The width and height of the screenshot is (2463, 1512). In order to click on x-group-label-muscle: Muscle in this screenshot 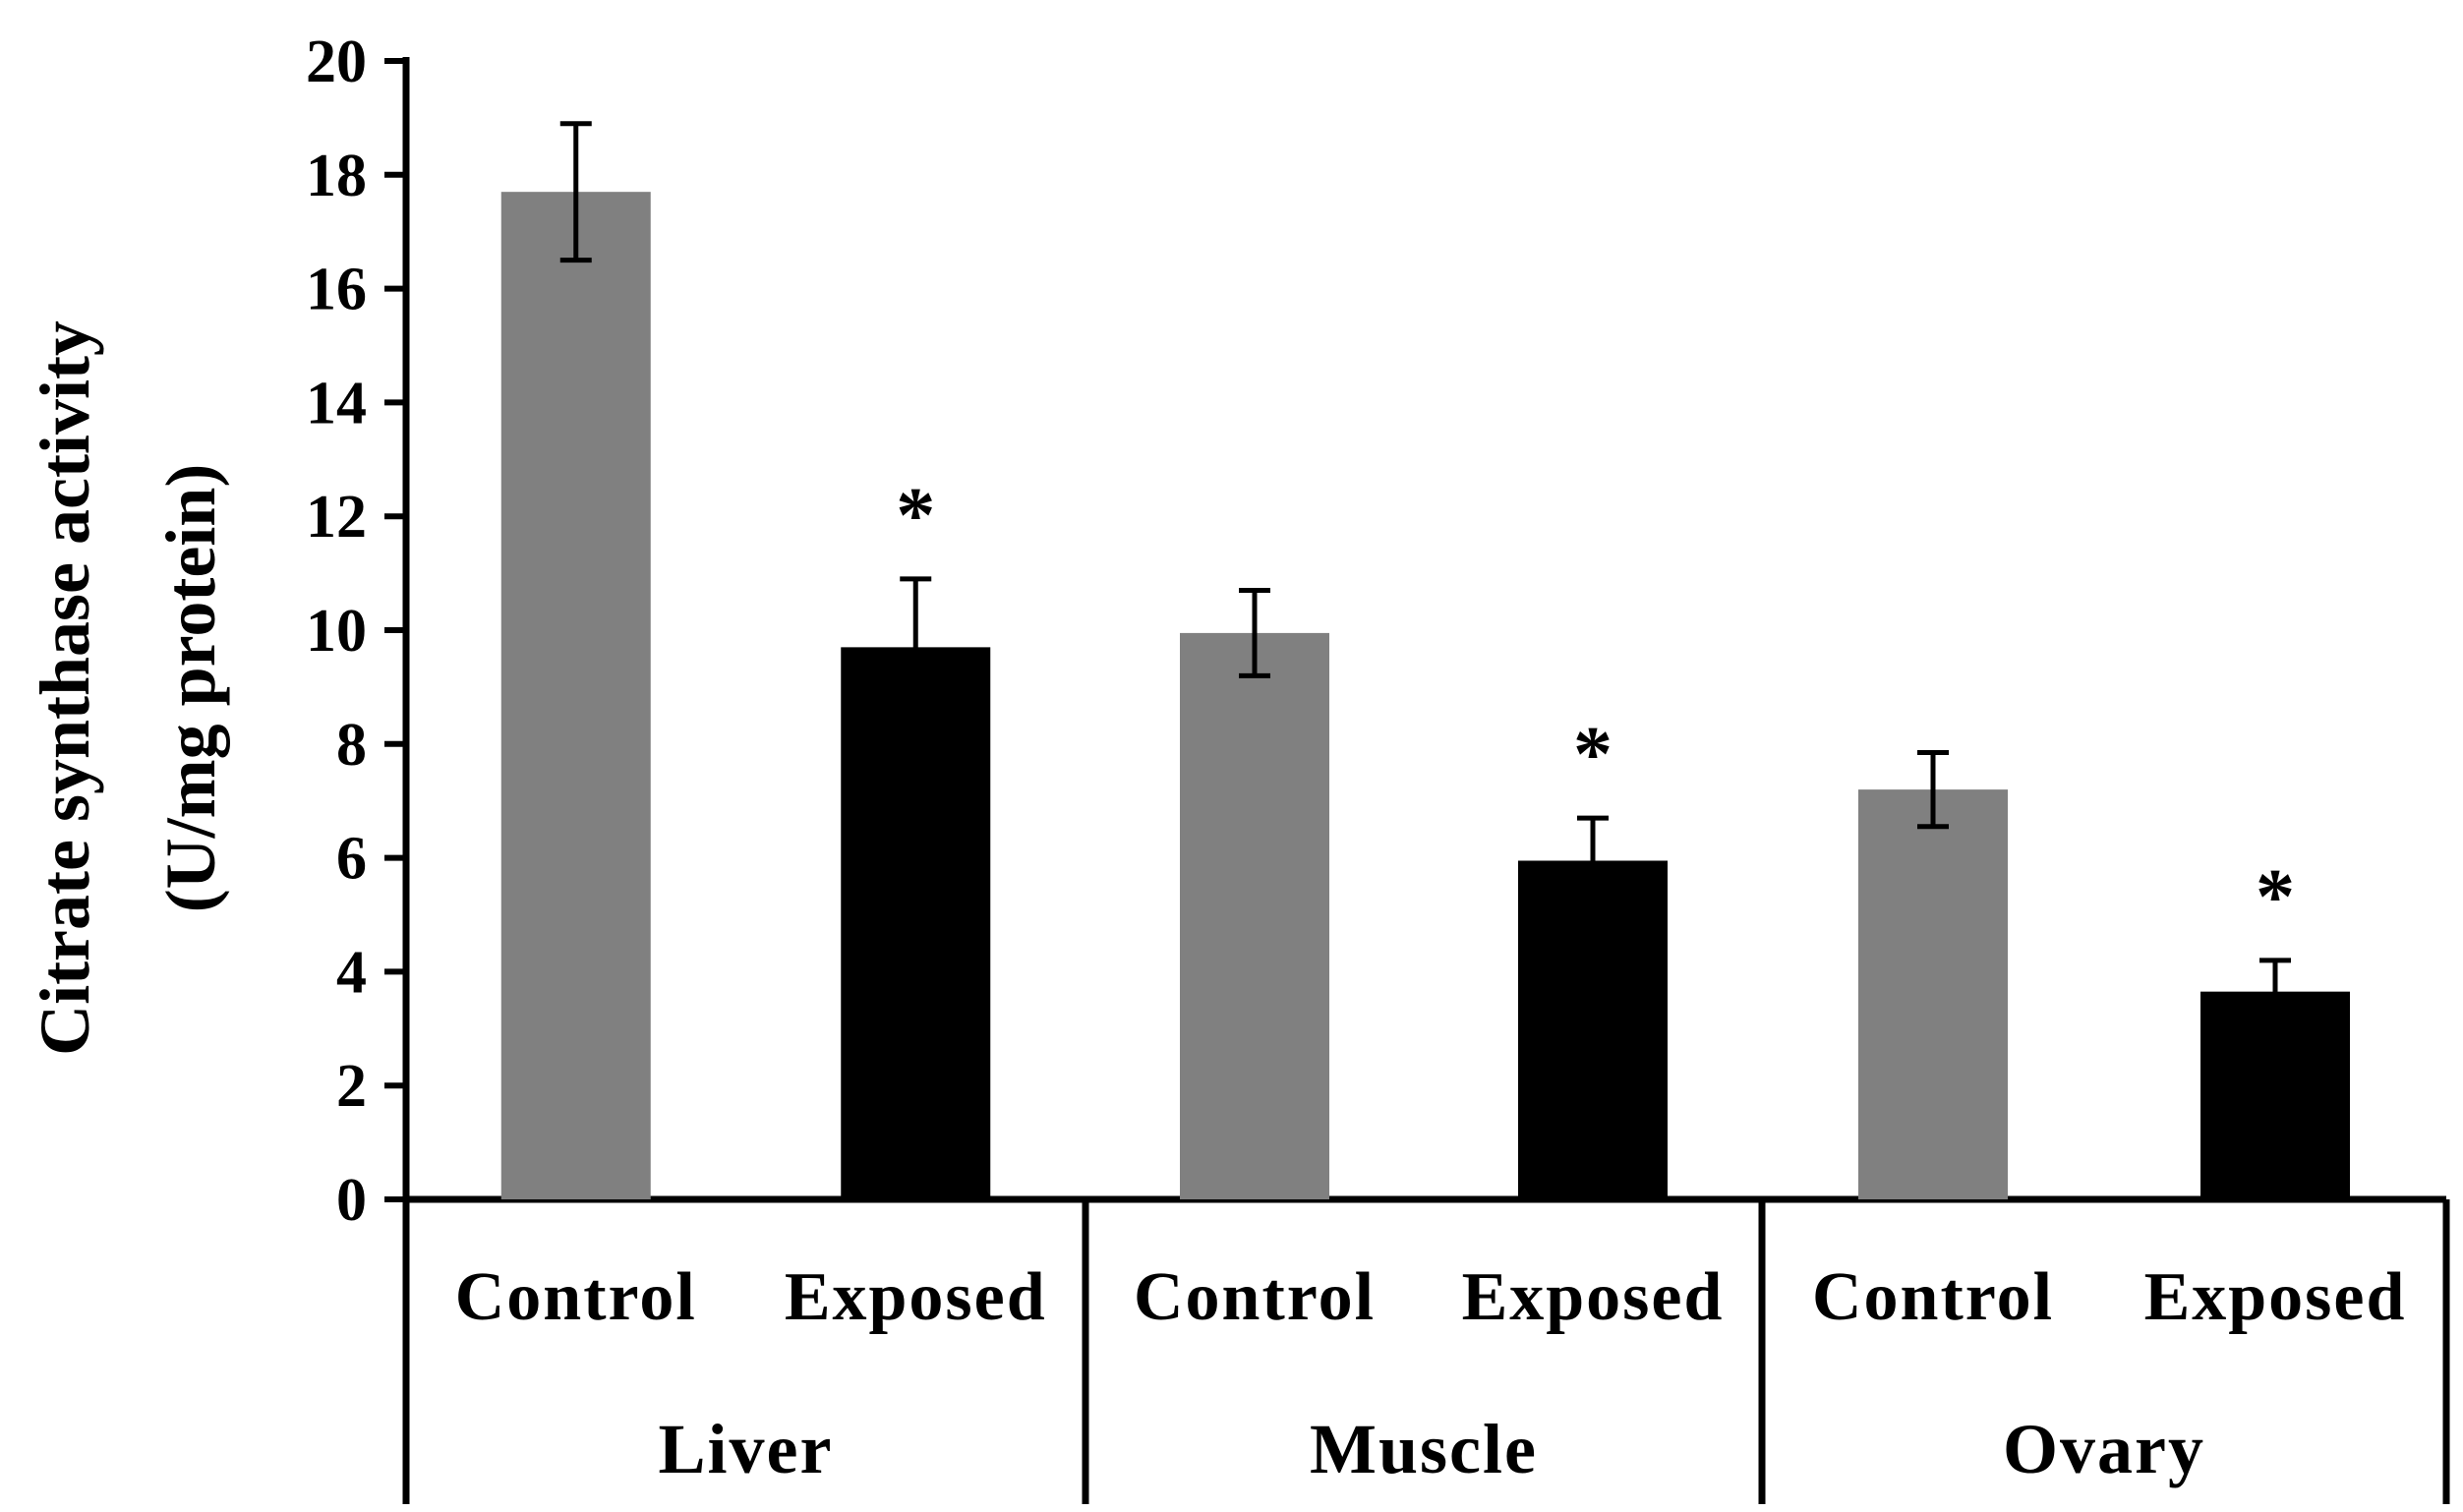, I will do `click(1424, 1449)`.